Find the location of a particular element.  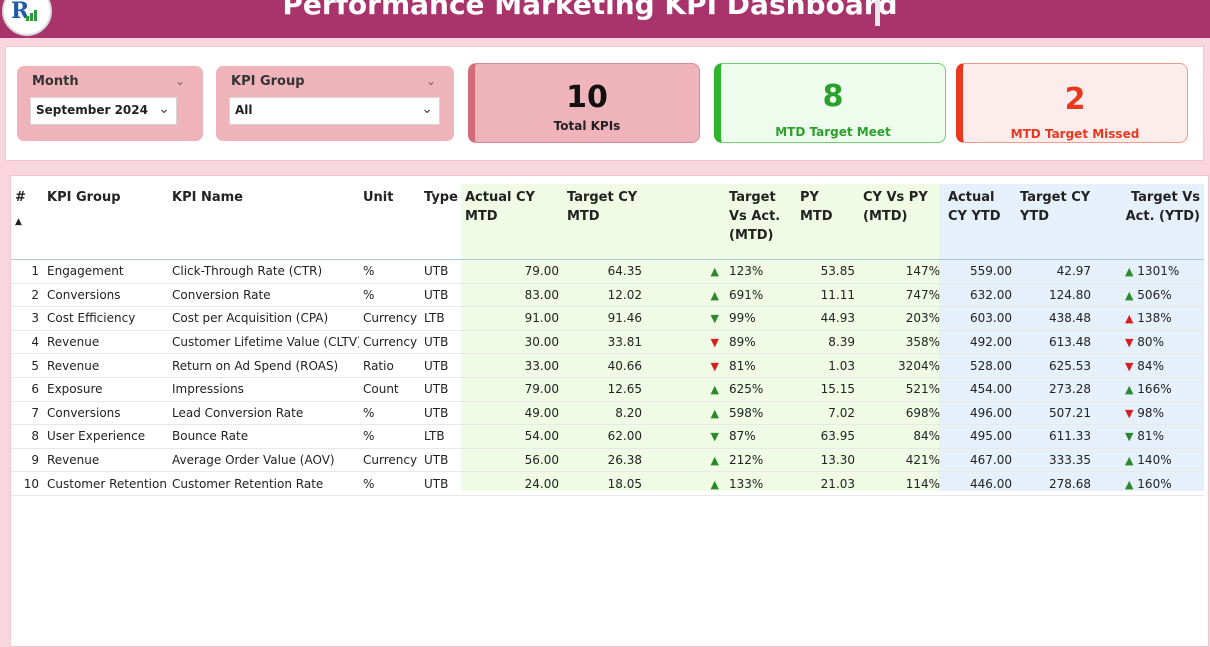

mtd-target-missed-card: 2 MTD Target Missed is located at coordinates (1072, 103).